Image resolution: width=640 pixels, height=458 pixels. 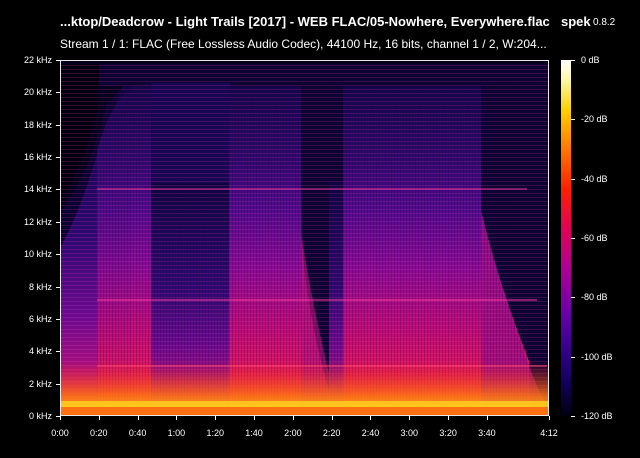 What do you see at coordinates (566, 238) in the screenshot?
I see `db-colorbar` at bounding box center [566, 238].